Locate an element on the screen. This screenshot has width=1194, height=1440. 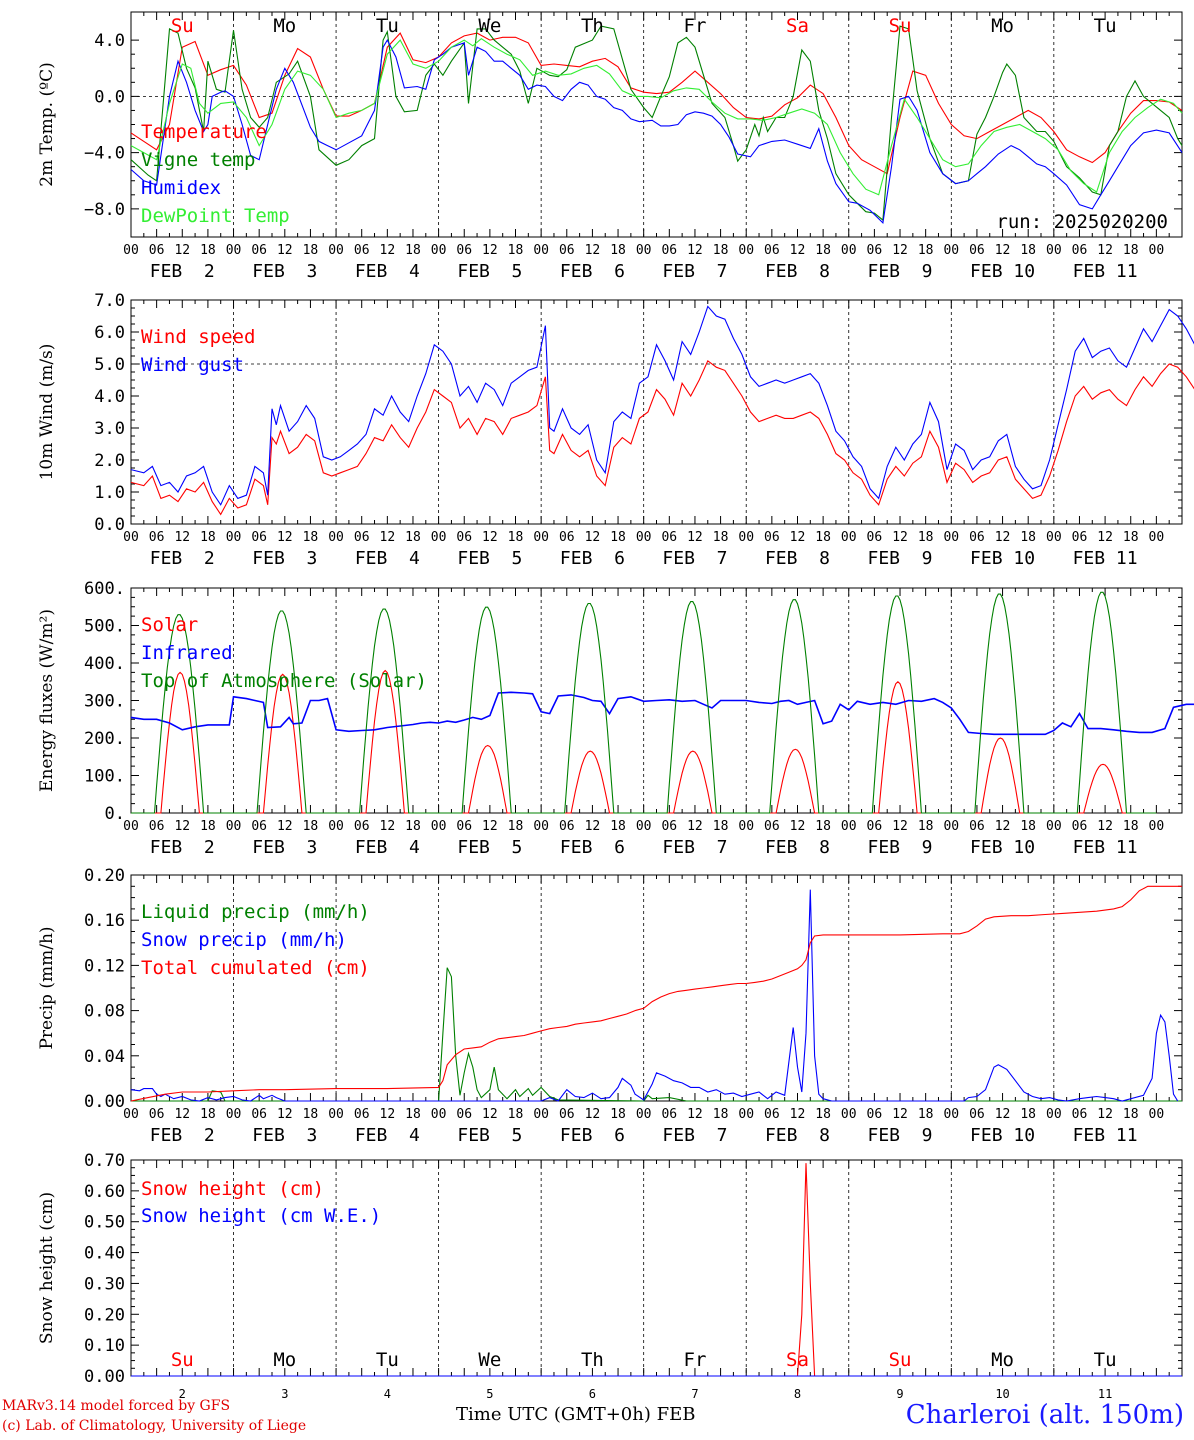
model-credit: MARv3.14 model forced by GFS is located at coordinates (116, 1406).